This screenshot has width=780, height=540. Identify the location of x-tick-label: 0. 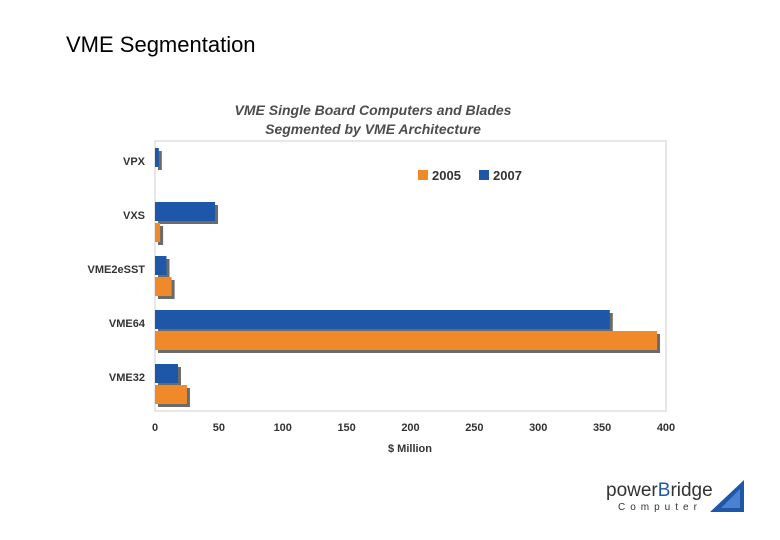
(155, 428).